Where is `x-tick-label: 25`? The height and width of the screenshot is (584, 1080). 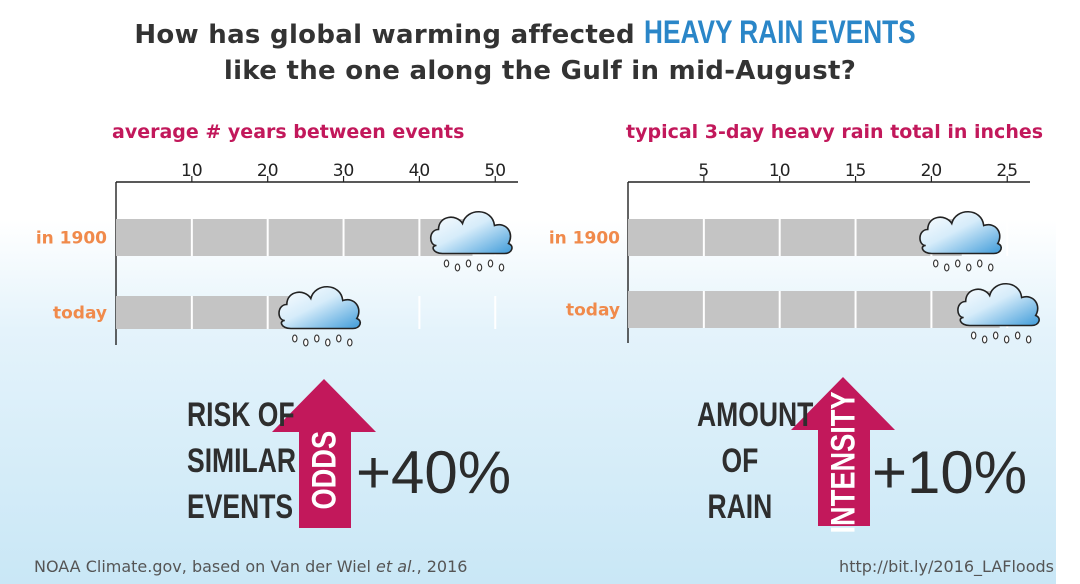 x-tick-label: 25 is located at coordinates (1007, 171).